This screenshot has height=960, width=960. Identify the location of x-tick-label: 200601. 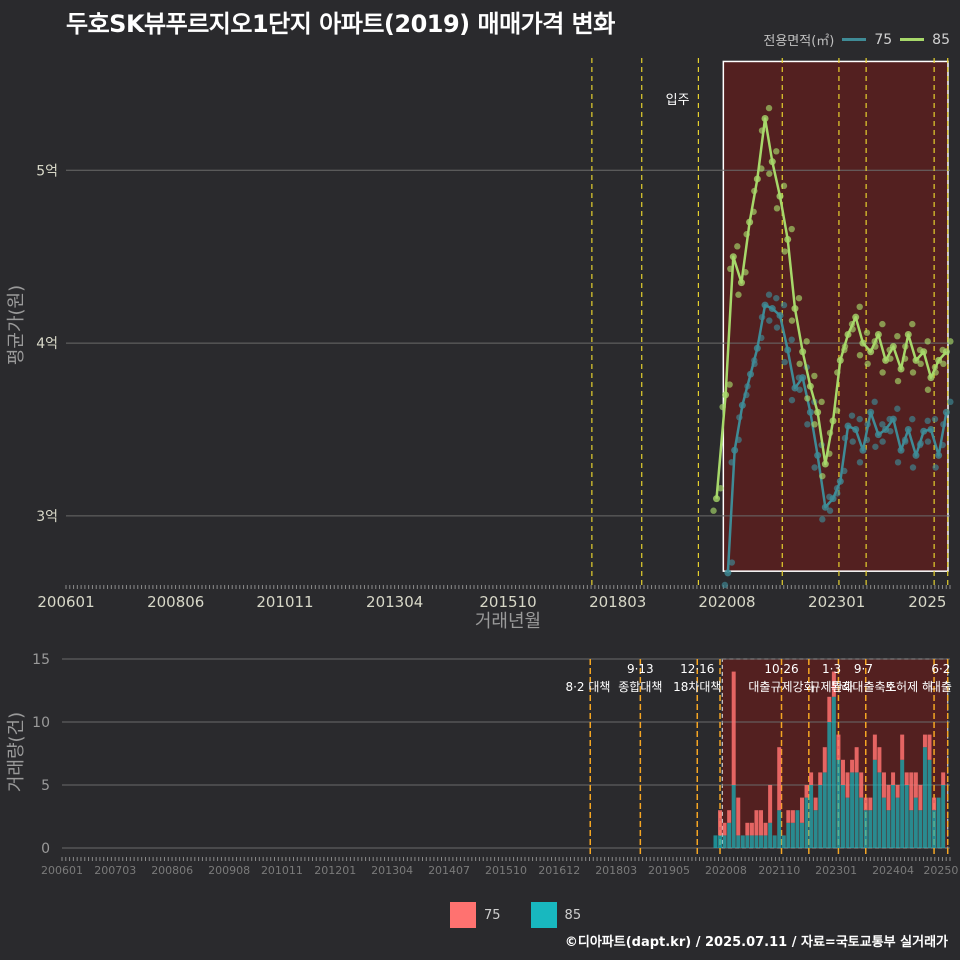
(65, 602).